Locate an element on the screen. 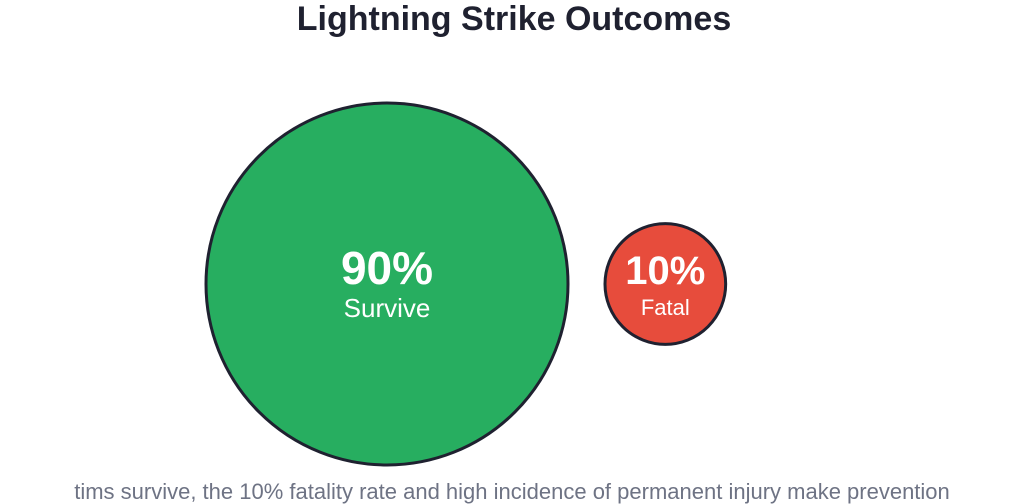 Image resolution: width=1024 pixels, height=504 pixels. bubble-value-label-survive: 90% is located at coordinates (387, 268).